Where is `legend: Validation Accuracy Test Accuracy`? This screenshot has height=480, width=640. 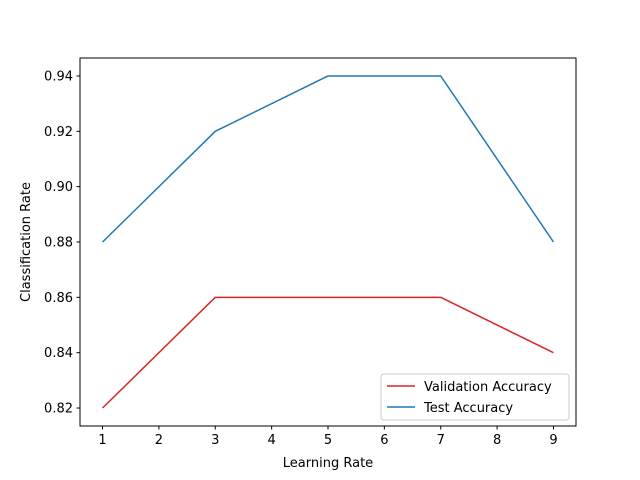
legend: Validation Accuracy Test Accuracy is located at coordinates (475, 397).